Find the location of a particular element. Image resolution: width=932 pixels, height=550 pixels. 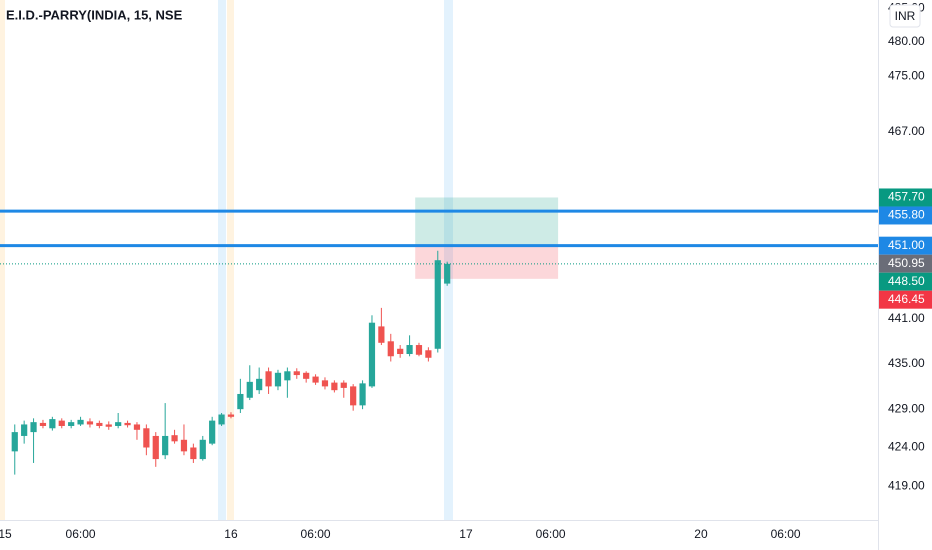

price-tag-label: 446.45 is located at coordinates (906, 299).